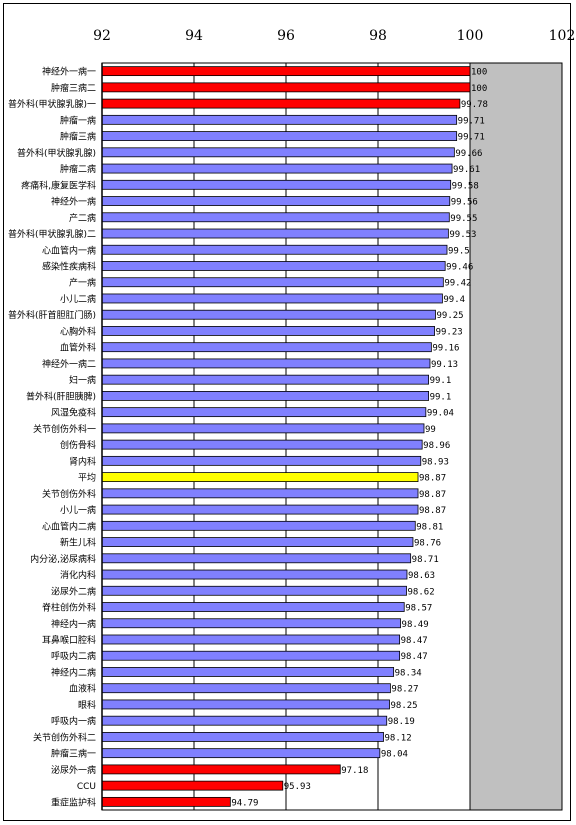 This screenshot has width=576, height=825. I want to click on category-label: 呼吸内一病, so click(73, 721).